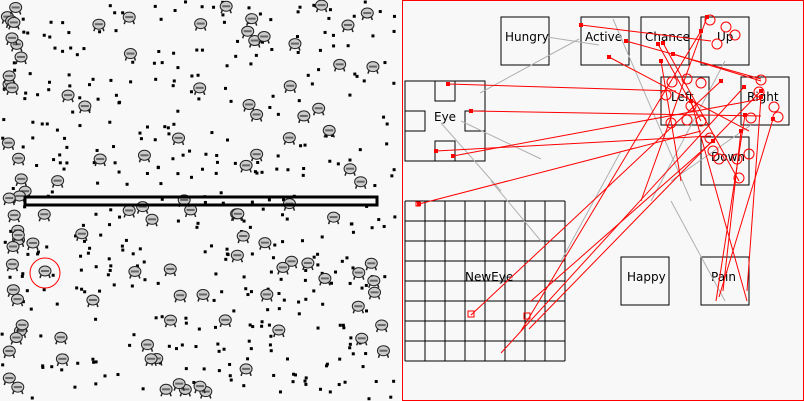 This screenshot has height=401, width=804. What do you see at coordinates (525, 41) in the screenshot?
I see `node-hungry: Hungry` at bounding box center [525, 41].